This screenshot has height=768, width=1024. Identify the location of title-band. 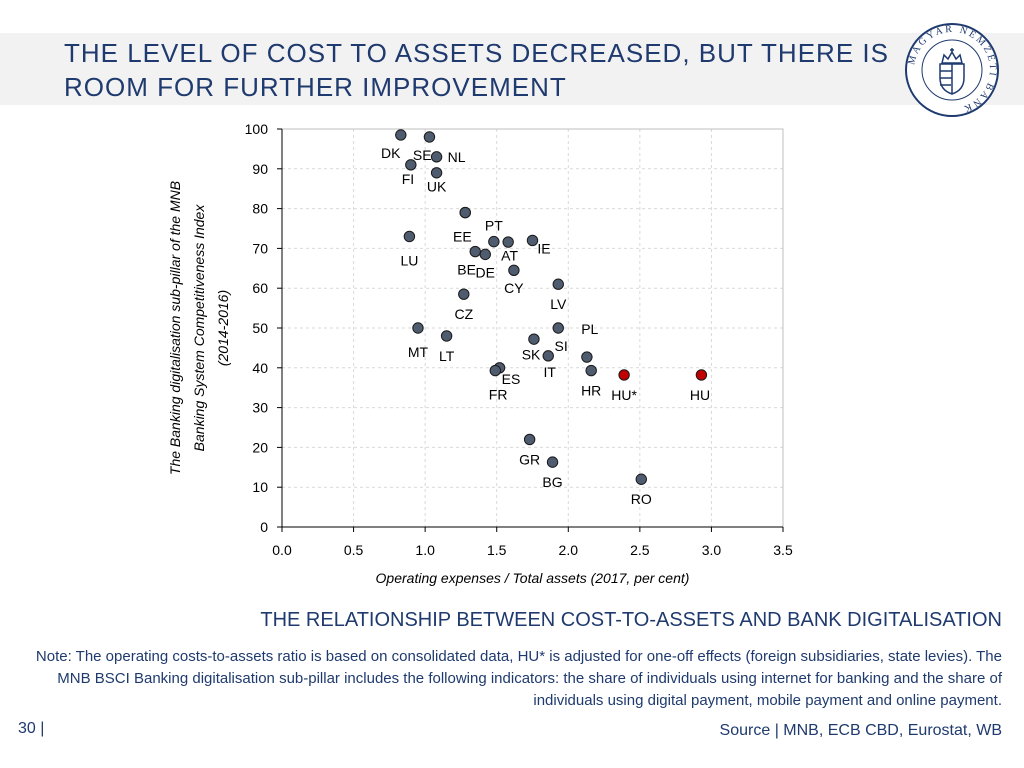
(512, 69).